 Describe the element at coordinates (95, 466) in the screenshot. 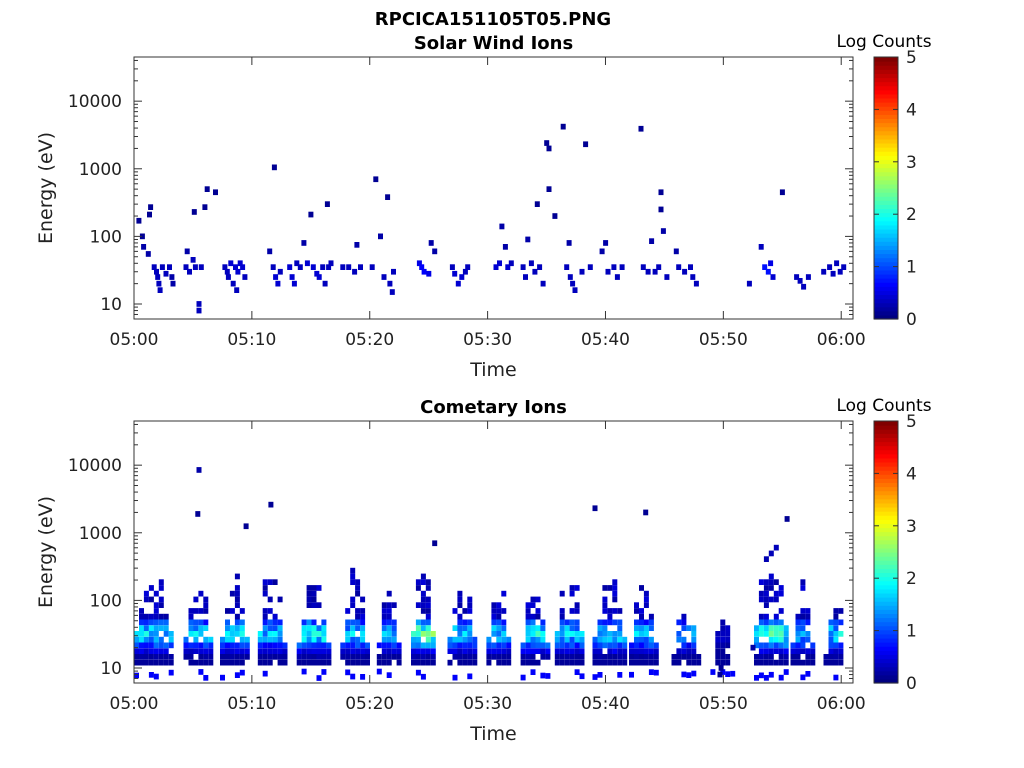

I see `y-tick-label: 10000` at that location.